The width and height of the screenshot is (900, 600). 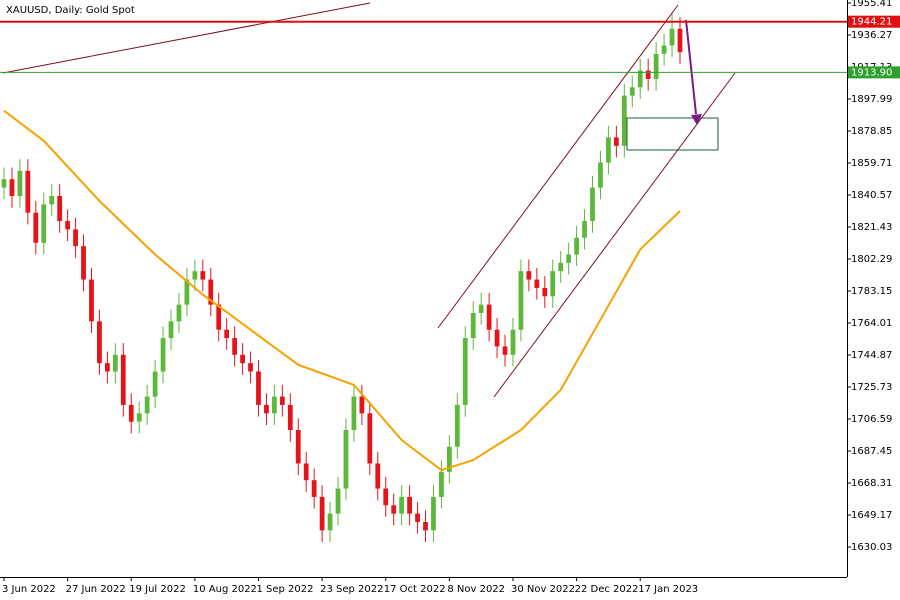 What do you see at coordinates (696, 119) in the screenshot?
I see `arrow-head` at bounding box center [696, 119].